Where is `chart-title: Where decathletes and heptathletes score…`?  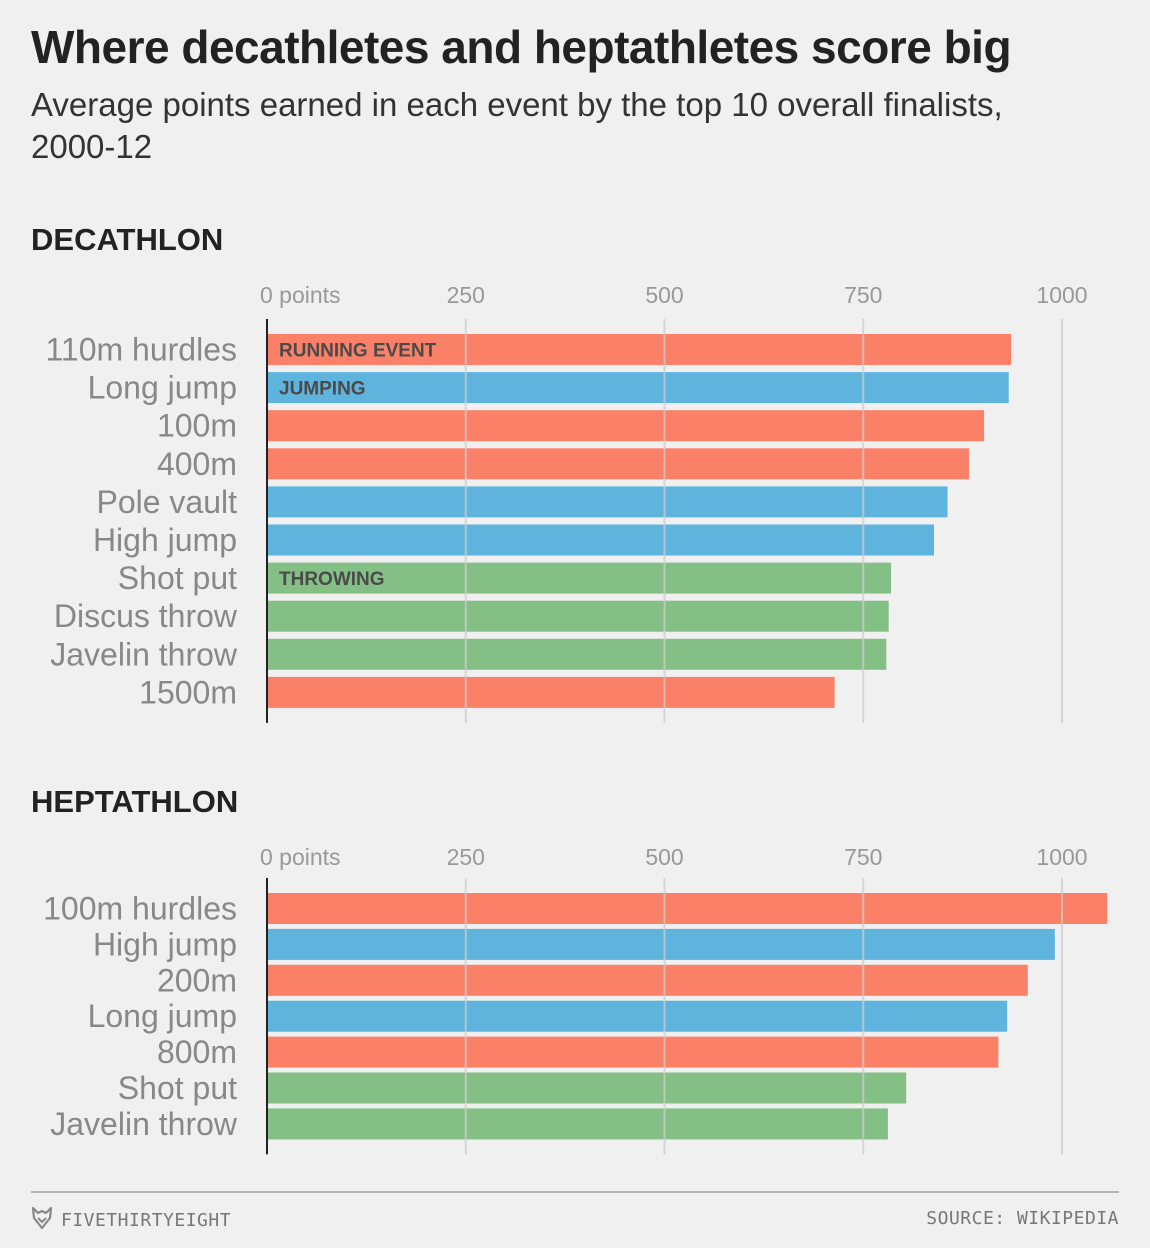
chart-title: Where decathletes and heptathletes score… is located at coordinates (521, 47).